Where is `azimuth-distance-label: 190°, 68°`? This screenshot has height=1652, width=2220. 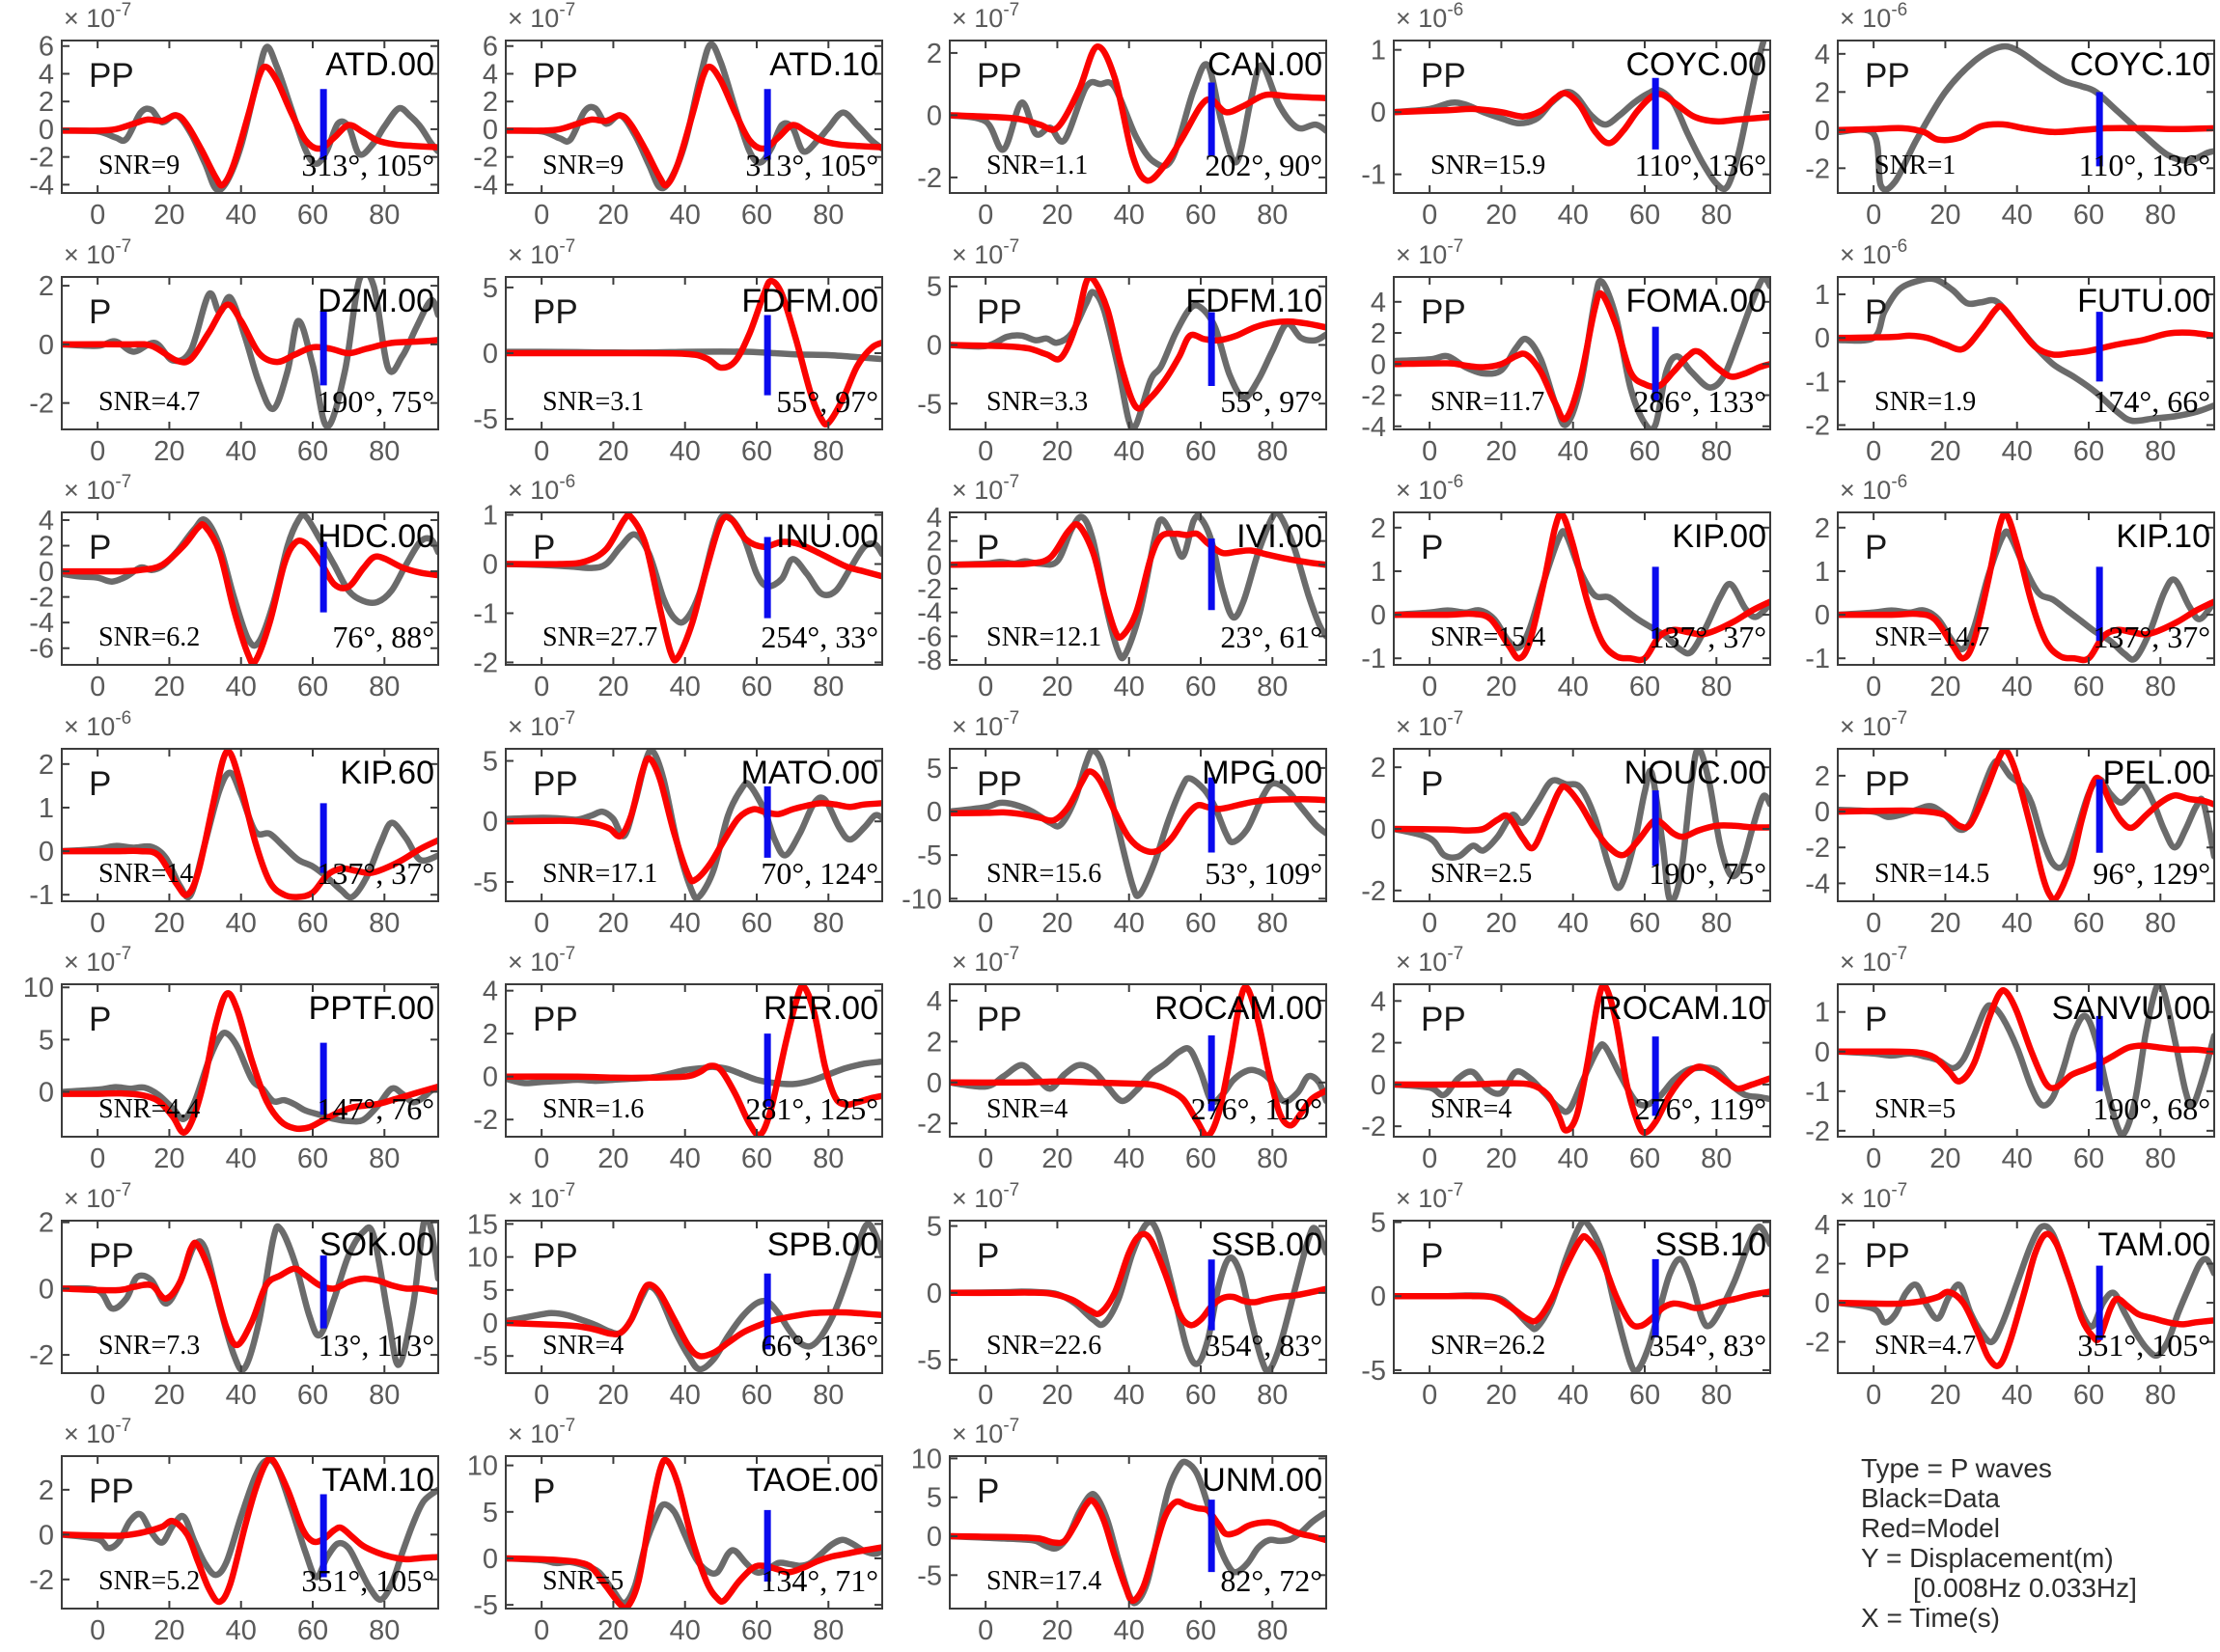 azimuth-distance-label: 190°, 68° is located at coordinates (2151, 1108).